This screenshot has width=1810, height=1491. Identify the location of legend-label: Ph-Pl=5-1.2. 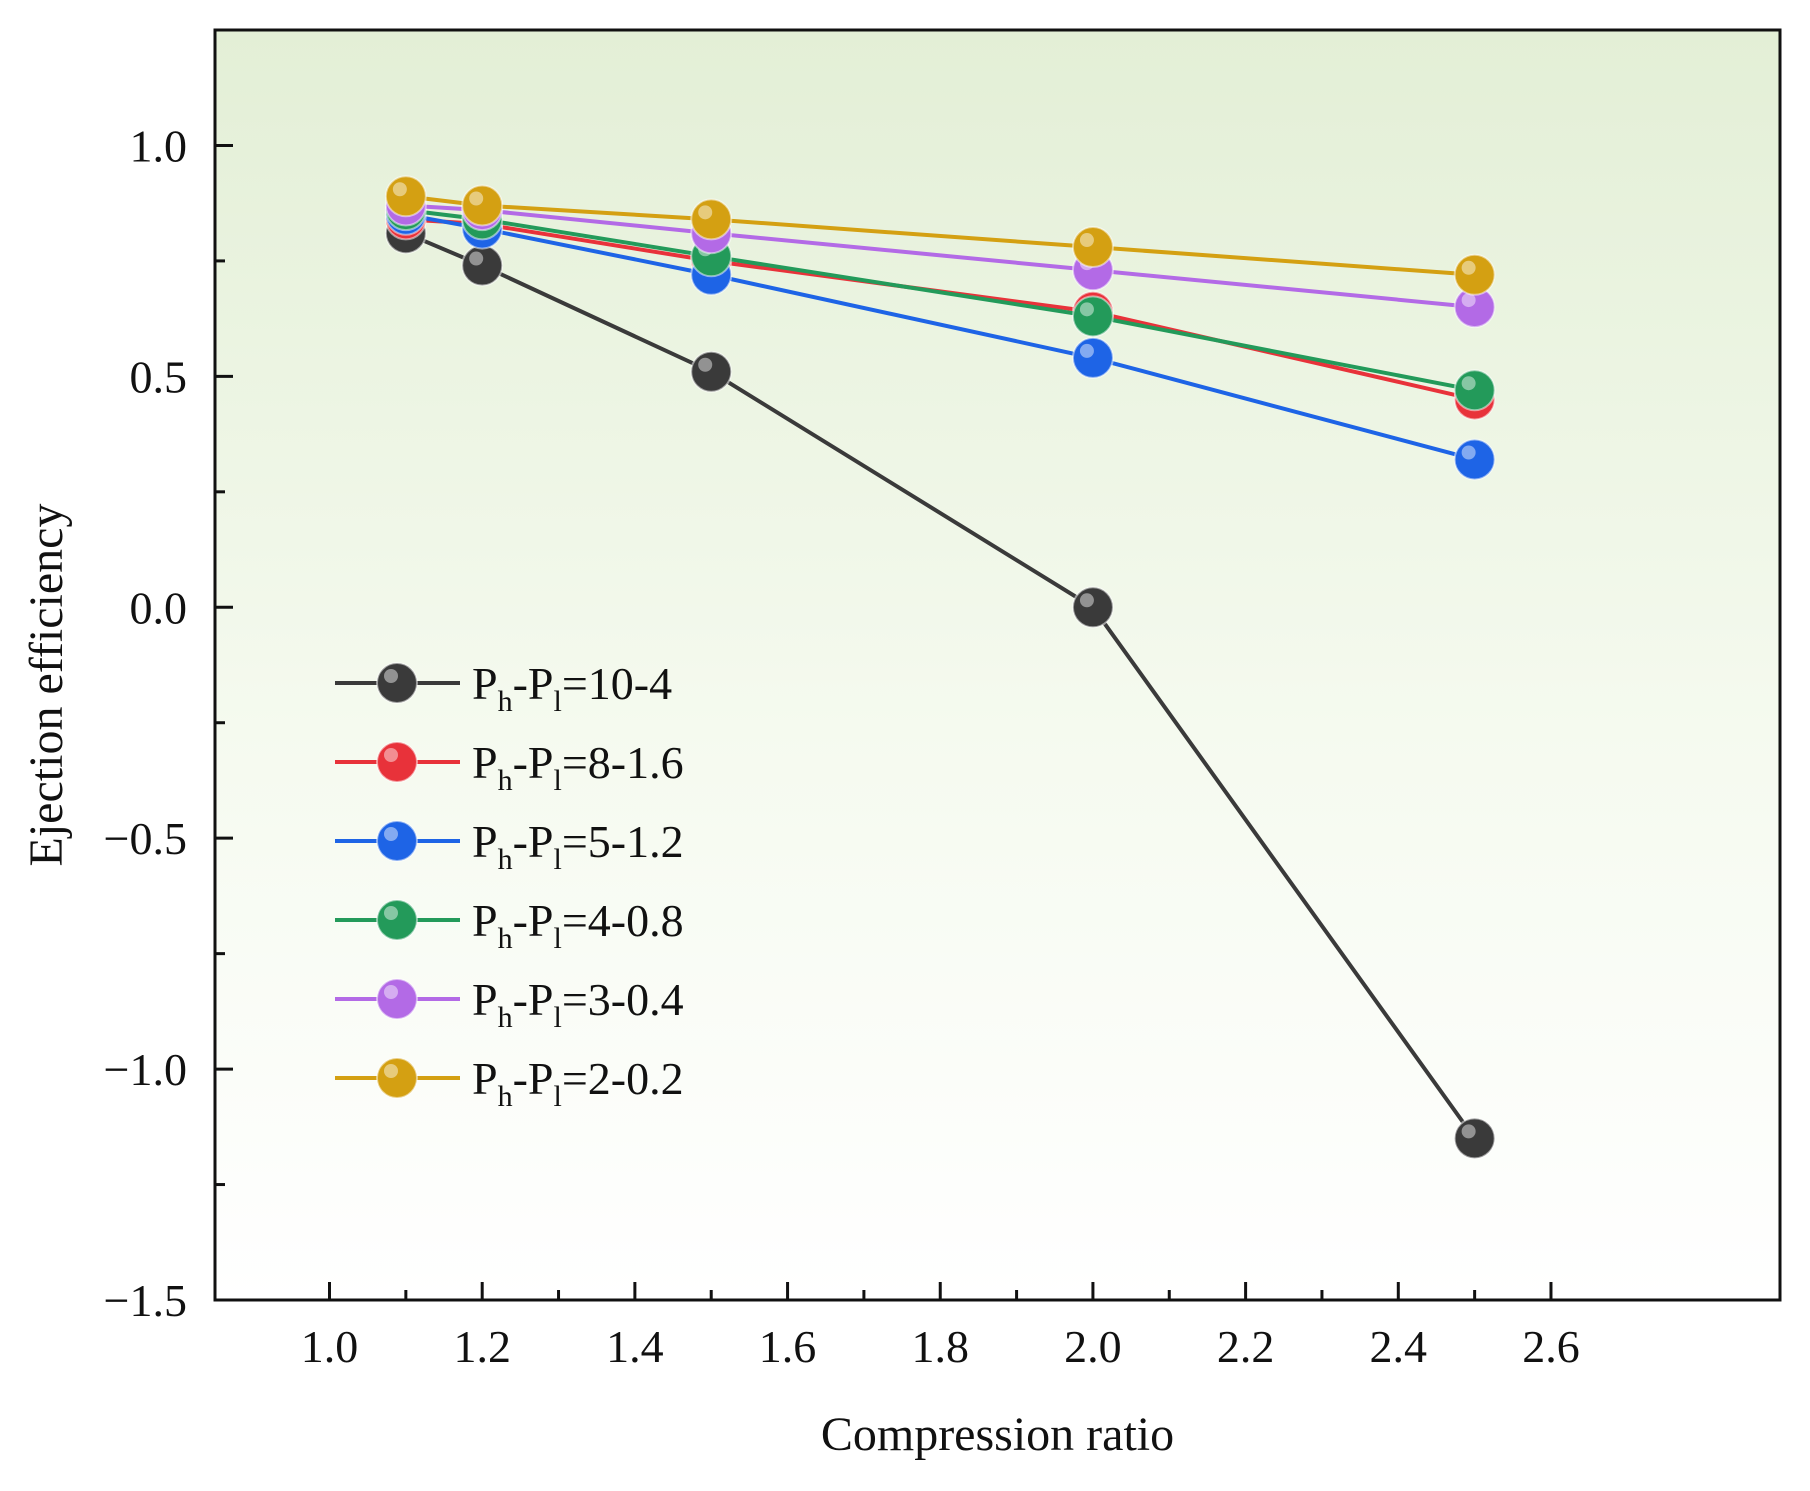
(578, 846).